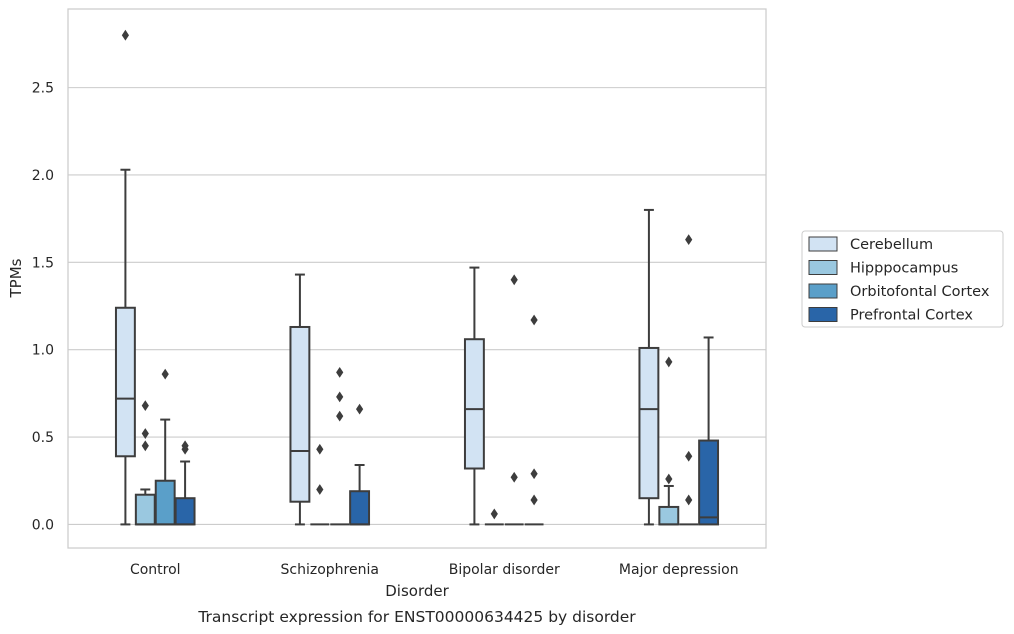 The width and height of the screenshot is (1014, 634). I want to click on x-axis-label: Disorder, so click(417, 591).